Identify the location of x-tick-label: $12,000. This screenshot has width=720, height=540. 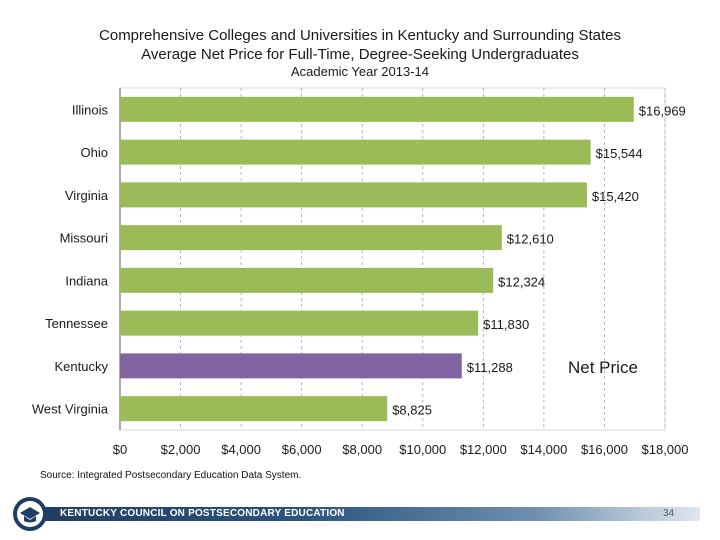
(483, 449).